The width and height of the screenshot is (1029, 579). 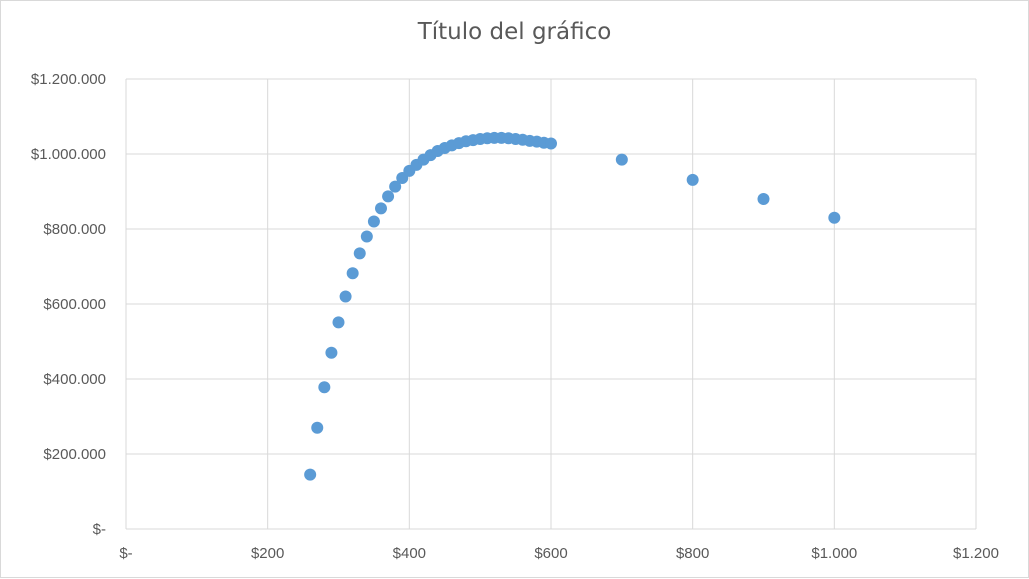 I want to click on y-tick-label: $800.000, so click(x=74, y=229).